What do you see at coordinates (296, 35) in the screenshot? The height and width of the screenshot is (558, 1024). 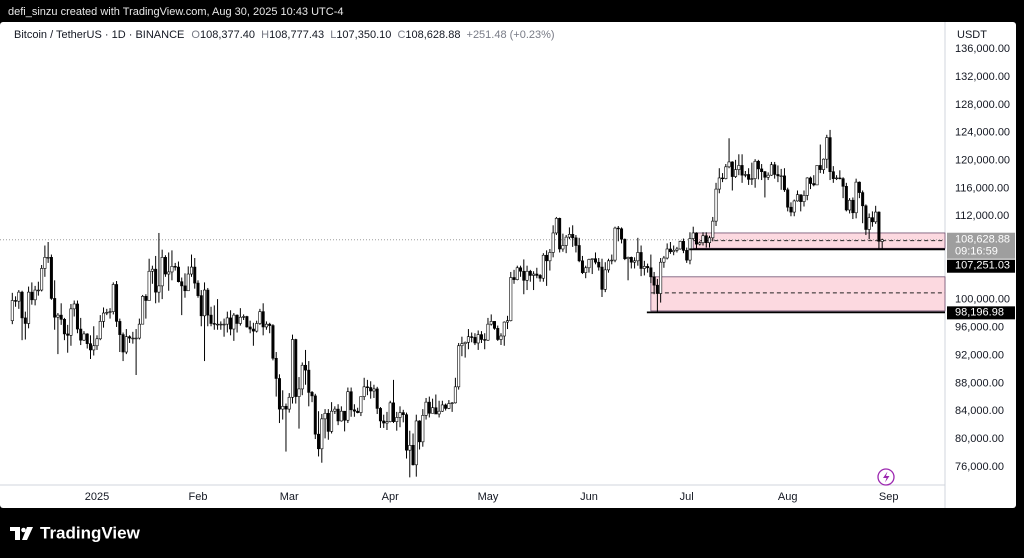 I see `ohlc-value: 108,777.43` at bounding box center [296, 35].